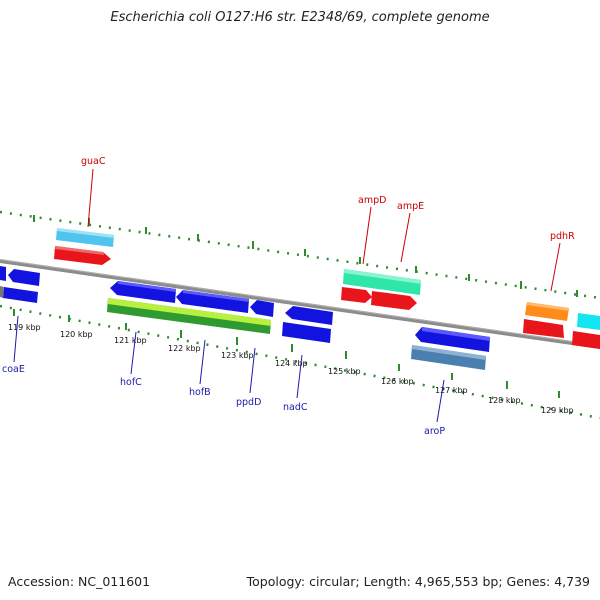 Image resolution: width=600 pixels, height=600 pixels. Describe the element at coordinates (397, 381) in the screenshot. I see `scale-label: 126 kbp` at that location.